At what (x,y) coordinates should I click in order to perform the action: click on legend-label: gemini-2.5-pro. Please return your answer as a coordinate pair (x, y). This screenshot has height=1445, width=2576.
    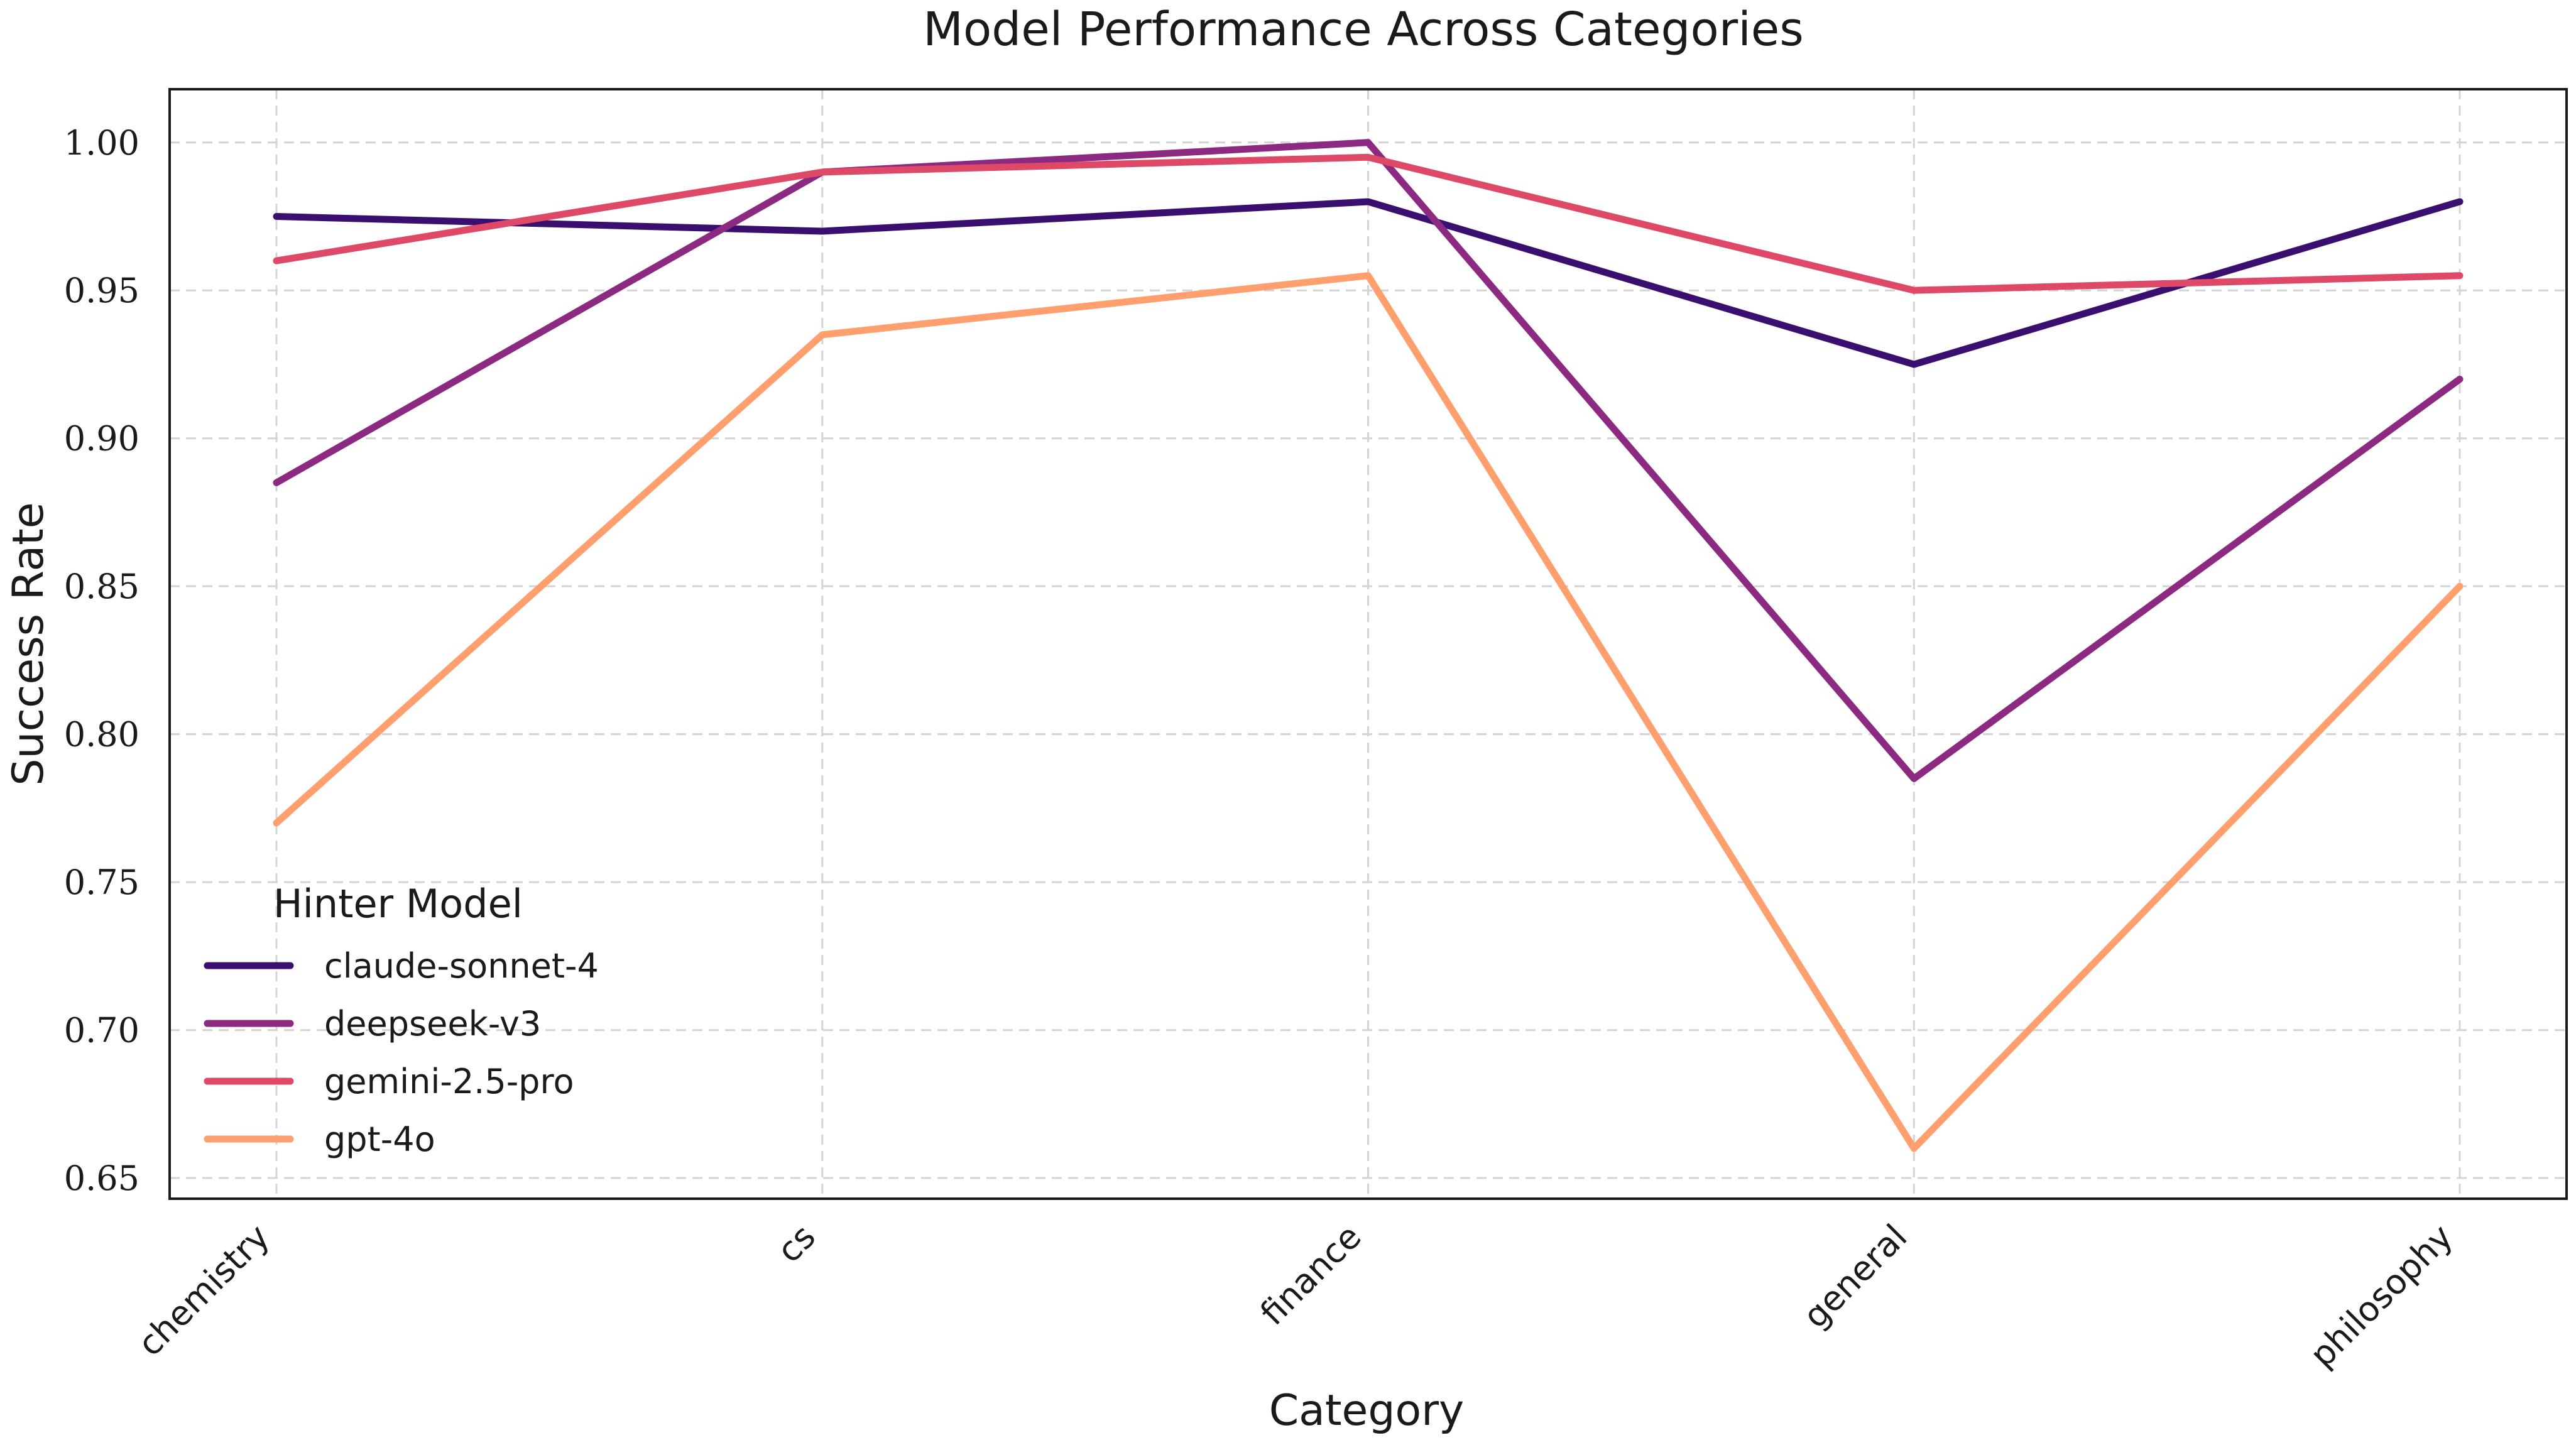
    Looking at the image, I should click on (449, 1081).